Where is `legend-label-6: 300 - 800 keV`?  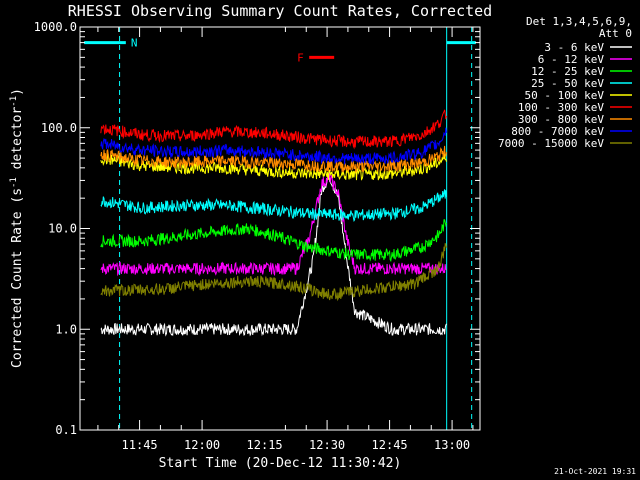
legend-label-6: 300 - 800 keV is located at coordinates (561, 119).